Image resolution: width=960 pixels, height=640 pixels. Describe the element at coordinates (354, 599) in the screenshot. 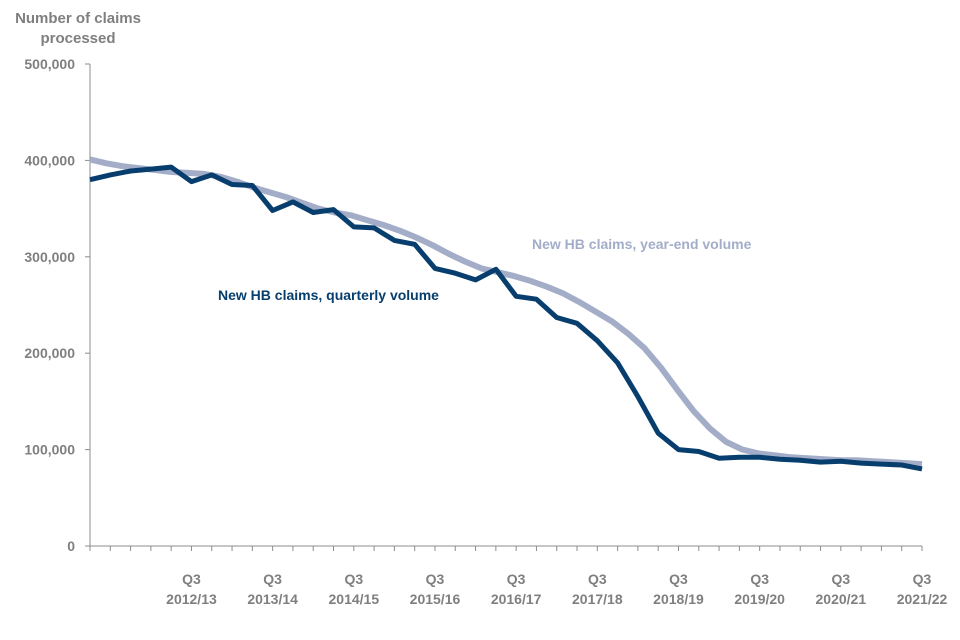

I see `x-tick-label-year: 2014/15` at that location.